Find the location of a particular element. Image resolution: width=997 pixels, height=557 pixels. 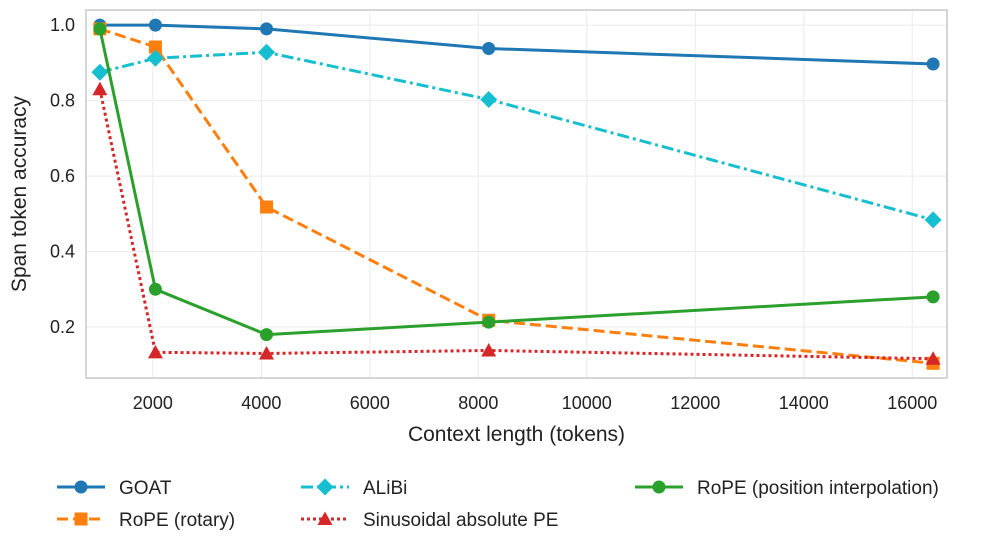

x-tick-label: 16000 is located at coordinates (912, 403).